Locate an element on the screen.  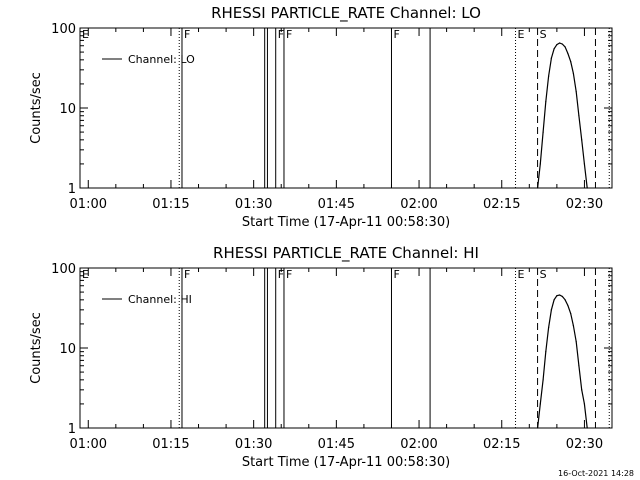
legend: Channel: HI is located at coordinates (147, 299).